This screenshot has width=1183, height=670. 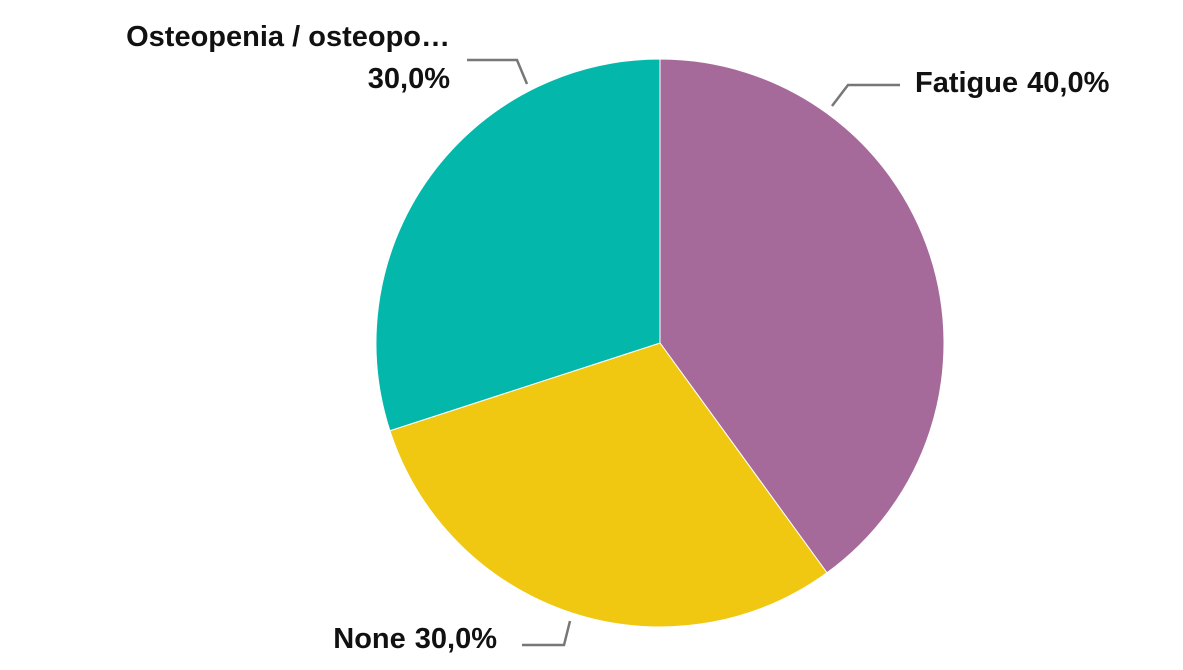 What do you see at coordinates (1068, 83) in the screenshot?
I see `value-label: 40,0%` at bounding box center [1068, 83].